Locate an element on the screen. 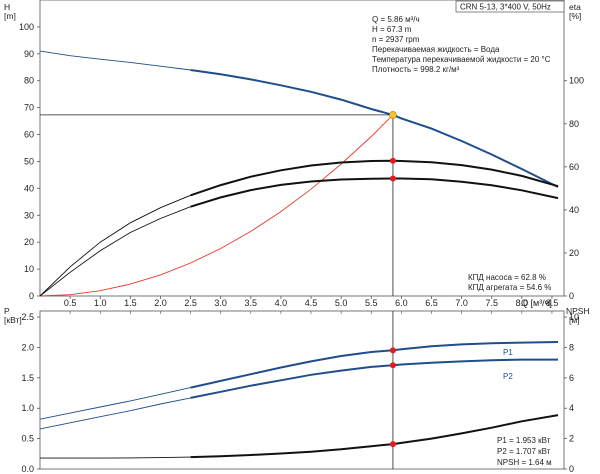 This screenshot has height=474, width=600. p-tick-label: 1.0 is located at coordinates (27, 408).